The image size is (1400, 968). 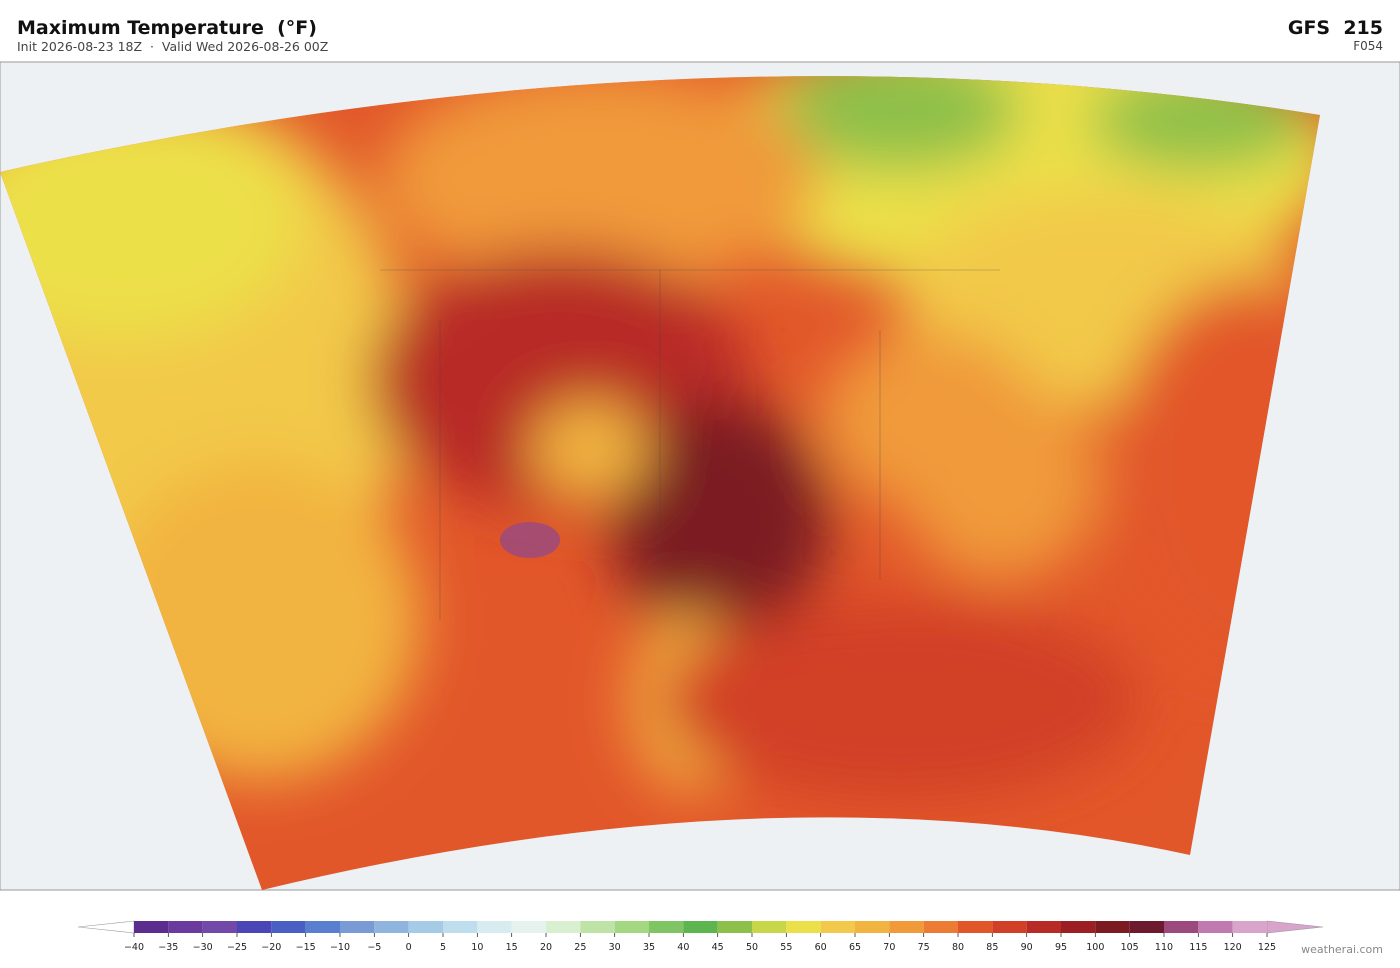 What do you see at coordinates (1198, 947) in the screenshot?
I see `colorbar-tick-label: 115` at bounding box center [1198, 947].